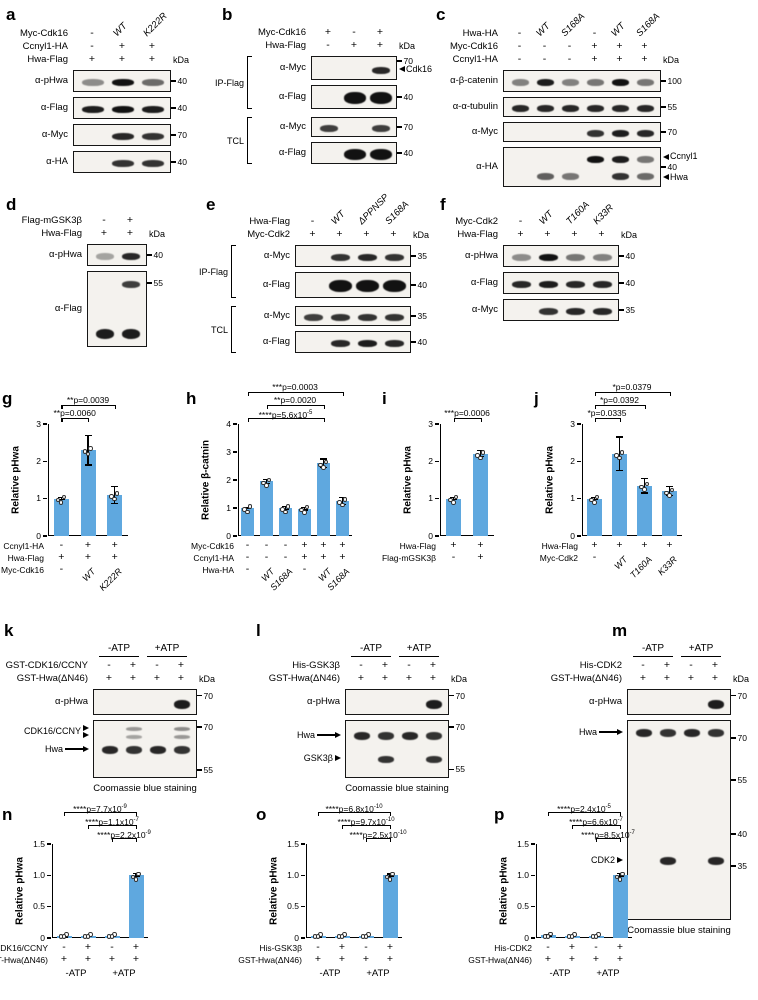 Image resolution: width=758 pixels, height=1000 pixels. I want to click on significance-exponent: -5, so click(608, 807).